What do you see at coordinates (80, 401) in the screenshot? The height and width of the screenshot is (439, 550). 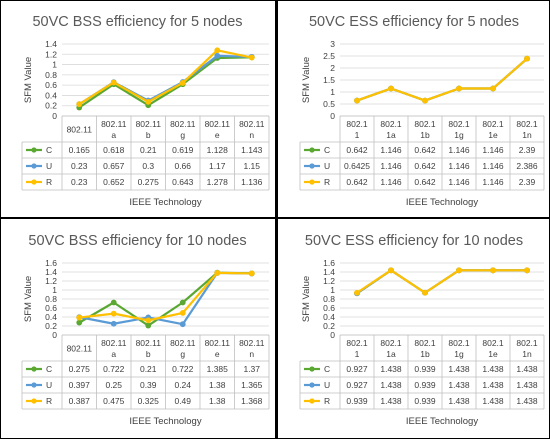 I see `data-cell-value: 0.387` at bounding box center [80, 401].